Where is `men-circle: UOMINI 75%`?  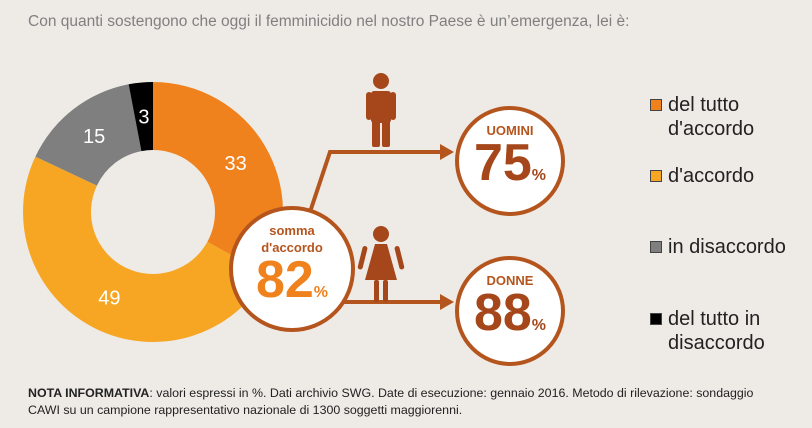 men-circle: UOMINI 75% is located at coordinates (510, 161).